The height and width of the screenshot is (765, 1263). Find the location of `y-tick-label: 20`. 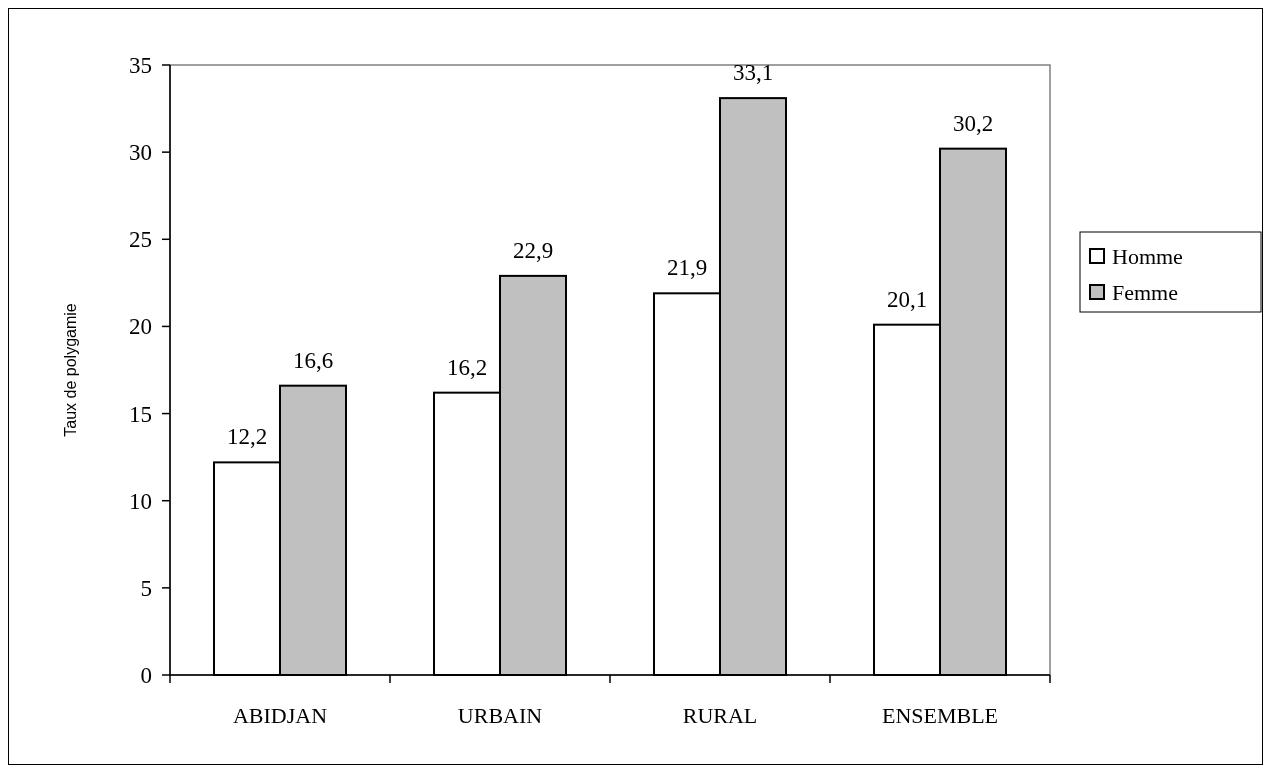

y-tick-label: 20 is located at coordinates (140, 327).